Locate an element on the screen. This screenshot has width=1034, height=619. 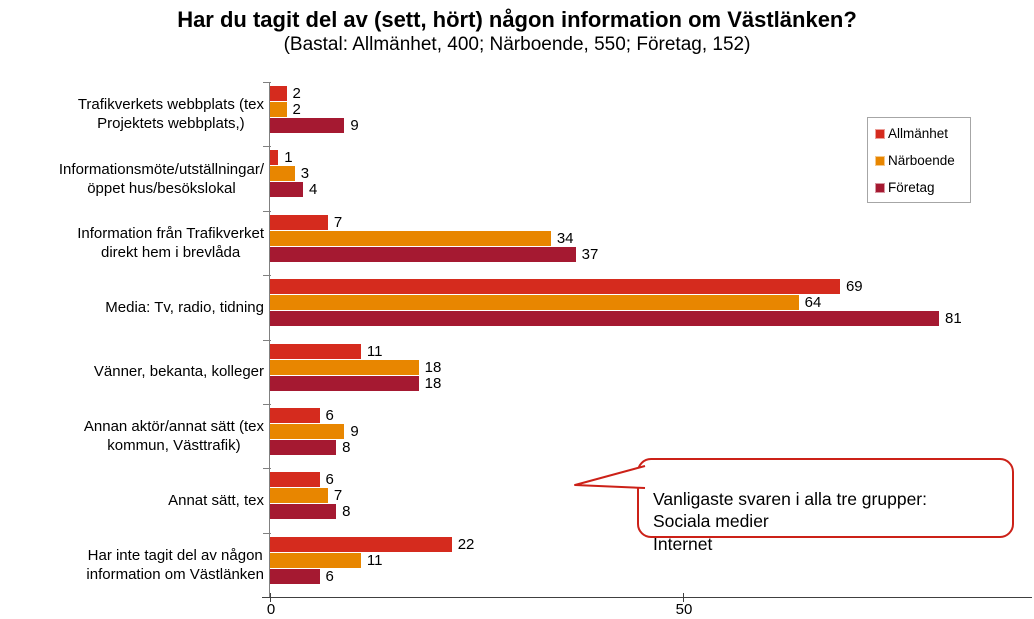
bar-value-label: 34 is located at coordinates (565, 238).